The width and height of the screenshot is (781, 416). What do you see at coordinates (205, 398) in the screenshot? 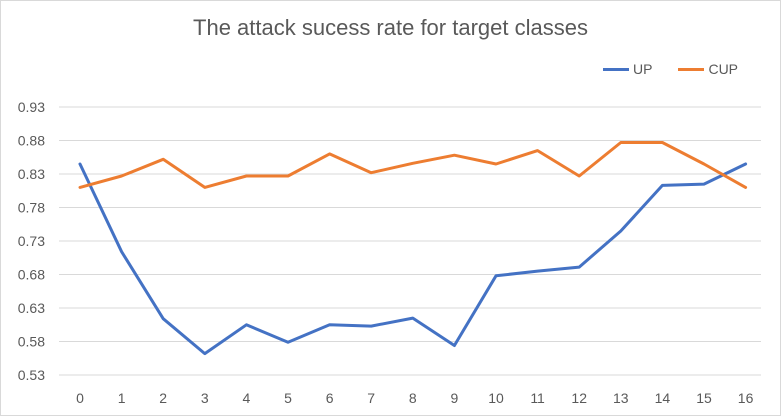
I see `x-tick-label-3: 3` at bounding box center [205, 398].